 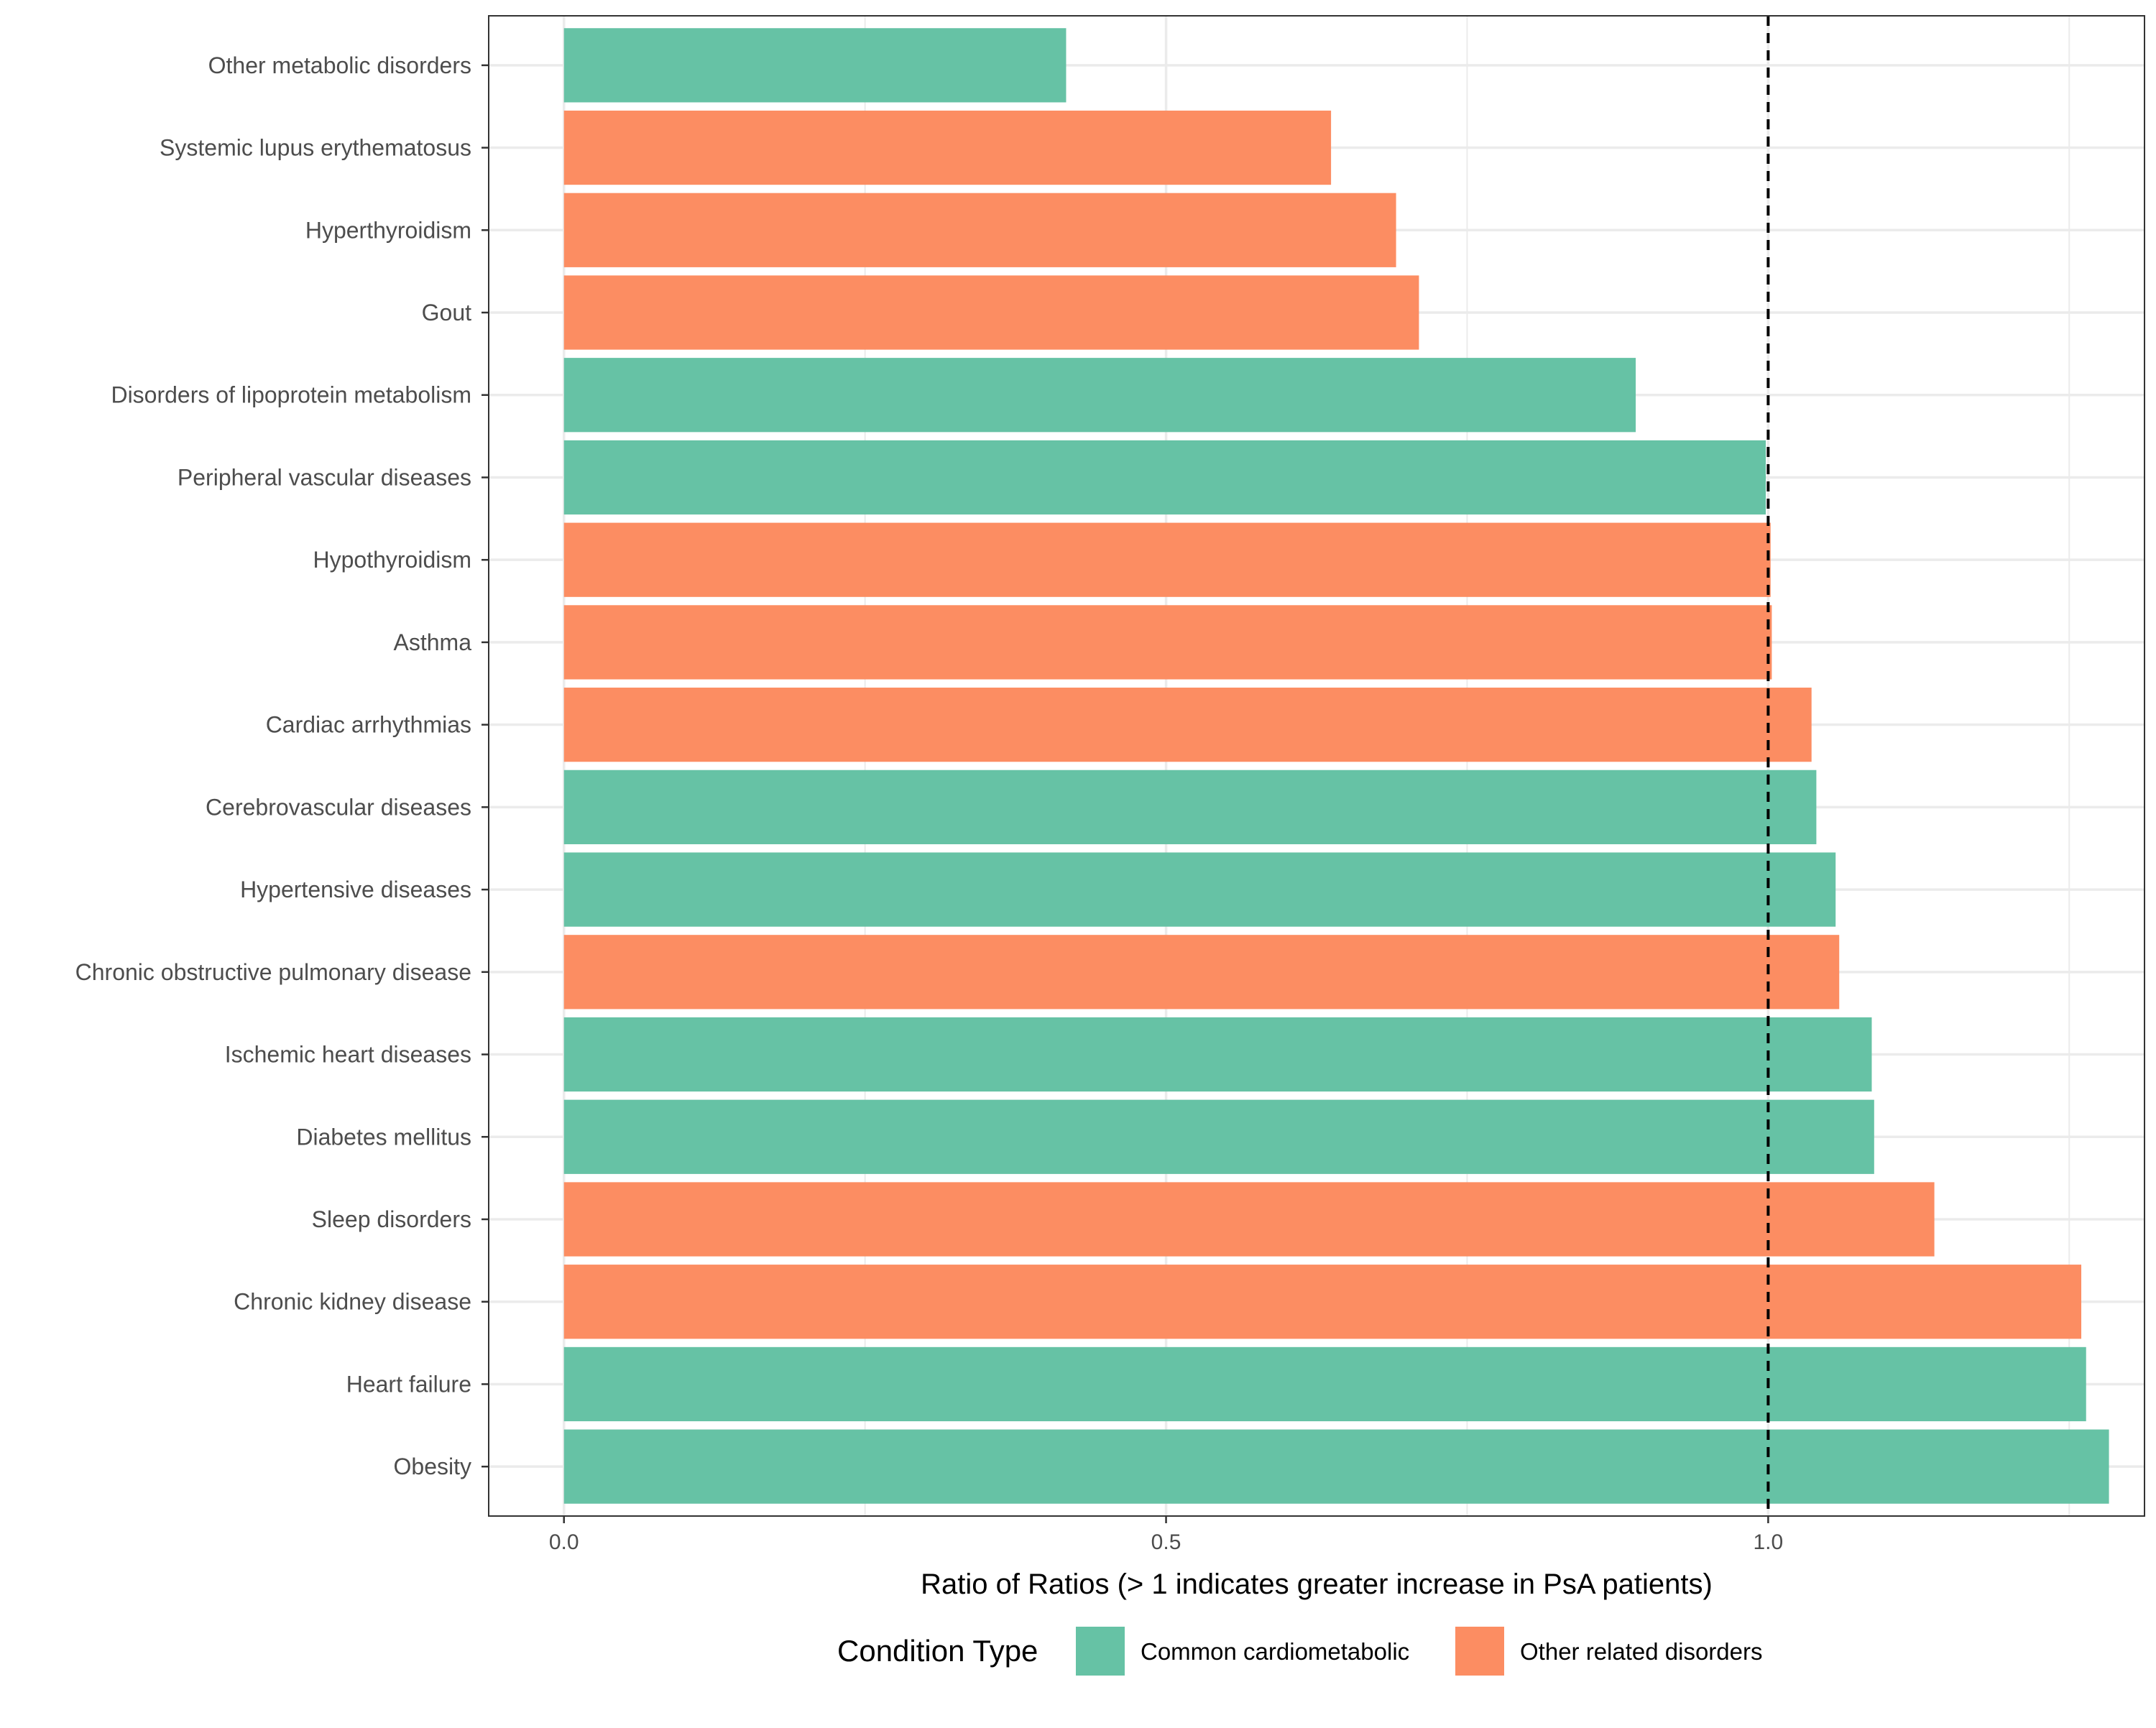 I want to click on y-tick-label: Ischemic heart diseases, so click(x=348, y=1055).